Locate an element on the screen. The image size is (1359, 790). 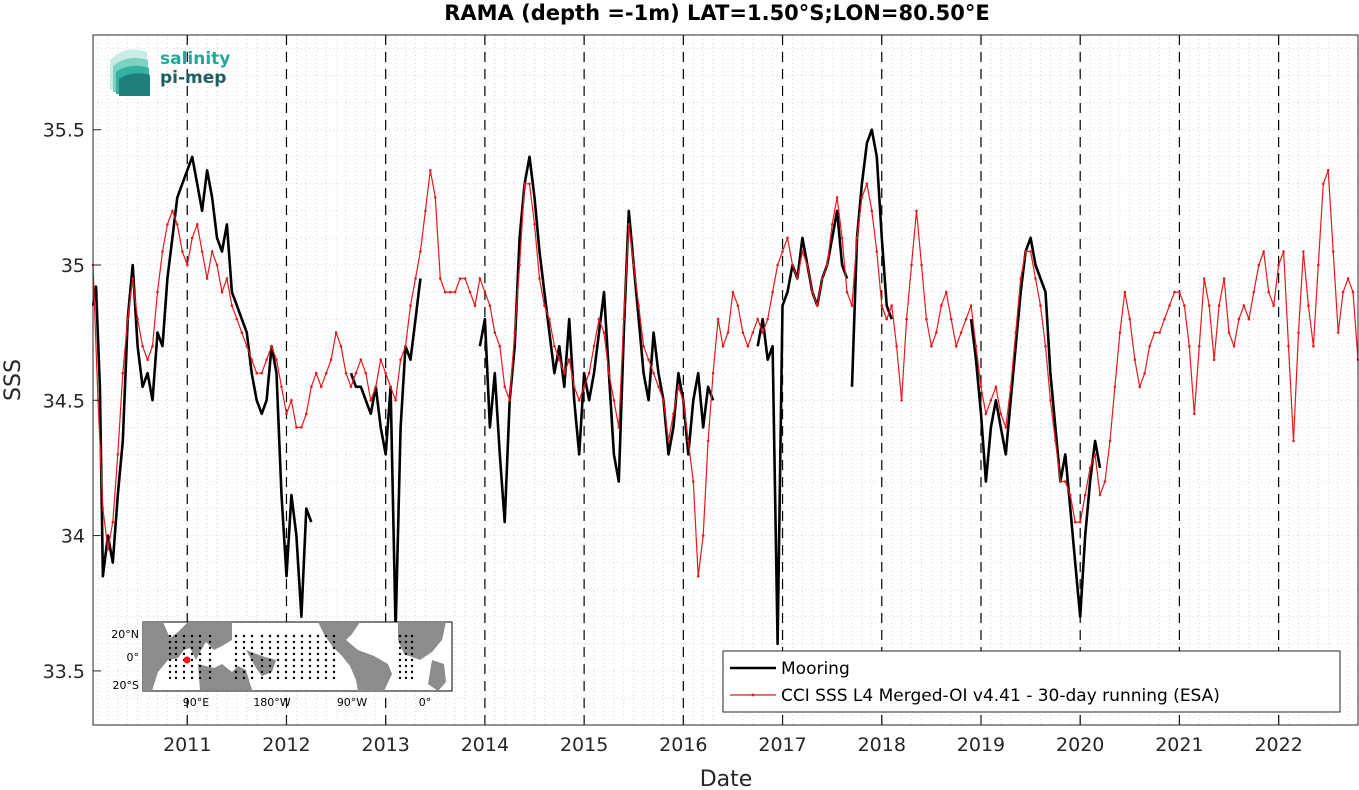
y-tick-label-35.5: 35.5 is located at coordinates (64, 131).